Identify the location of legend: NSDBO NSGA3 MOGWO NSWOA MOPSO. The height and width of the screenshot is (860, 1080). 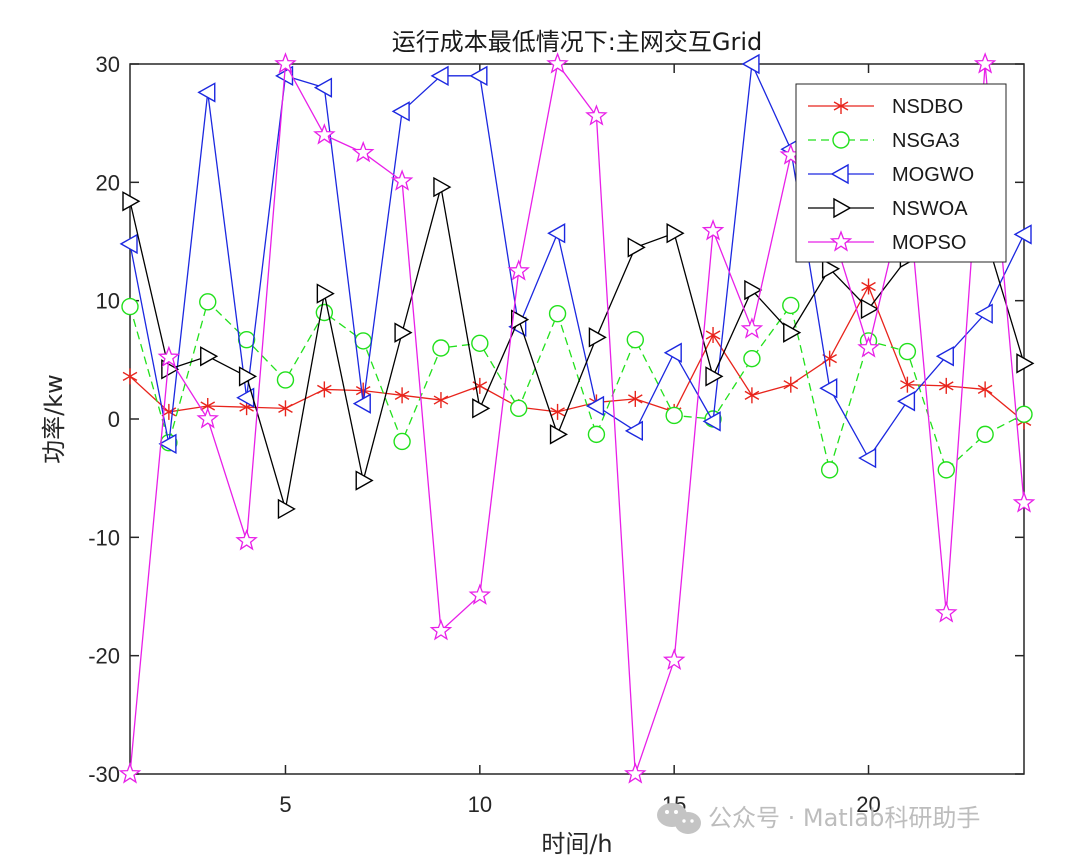
(901, 173).